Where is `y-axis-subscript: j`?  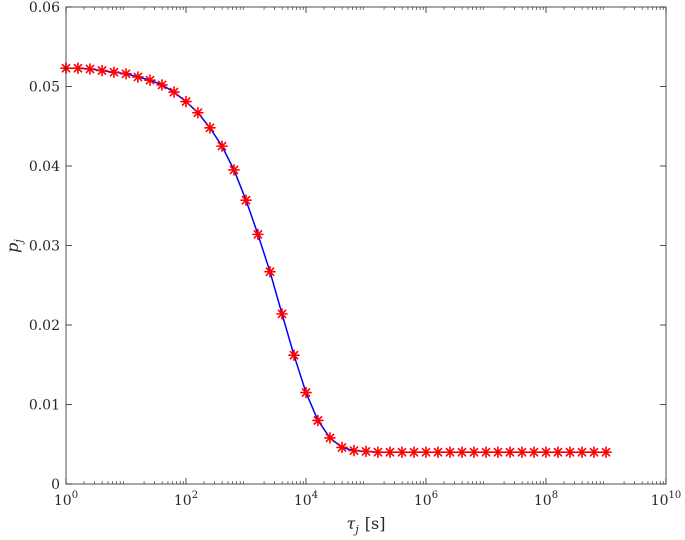 y-axis-subscript: j is located at coordinates (18, 242).